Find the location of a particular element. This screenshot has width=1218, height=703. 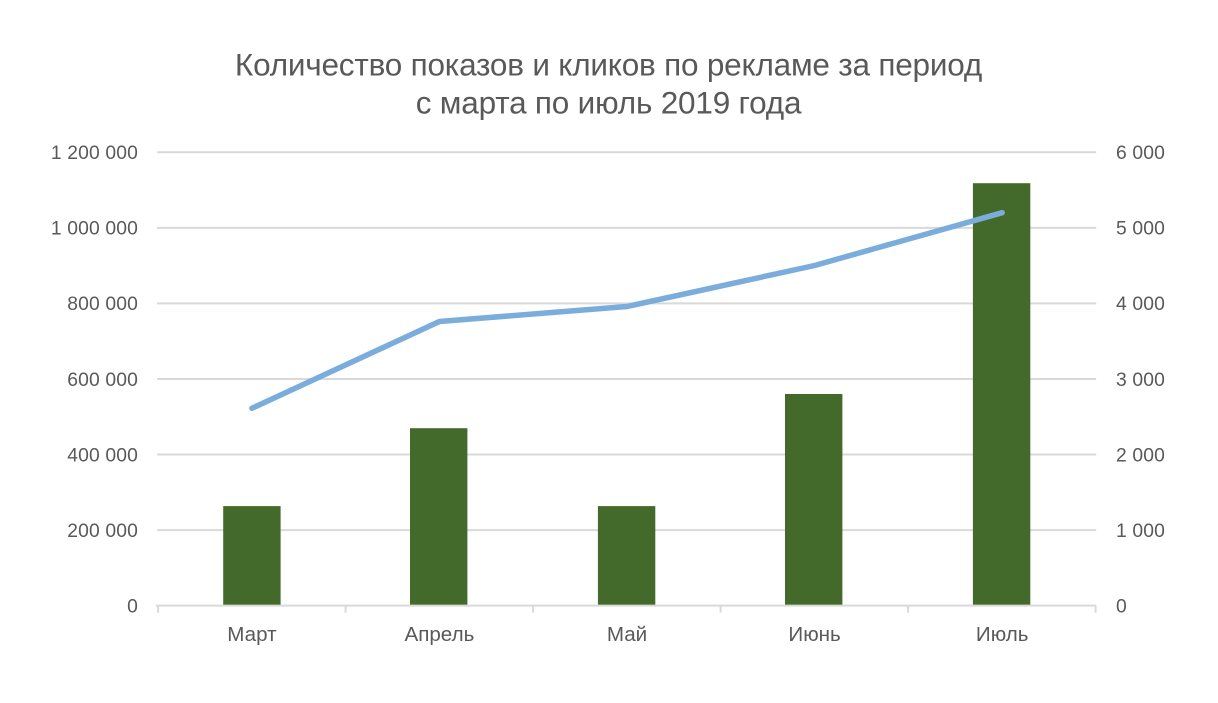

svg-text: 1 000 is located at coordinates (1140, 531).